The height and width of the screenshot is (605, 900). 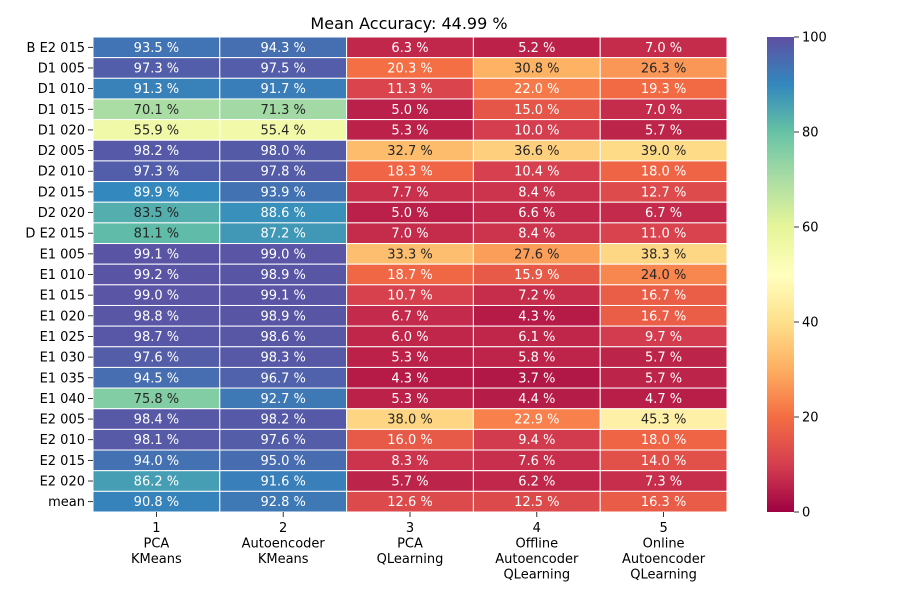 I want to click on cell-value-label: 20.3 %, so click(x=409, y=68).